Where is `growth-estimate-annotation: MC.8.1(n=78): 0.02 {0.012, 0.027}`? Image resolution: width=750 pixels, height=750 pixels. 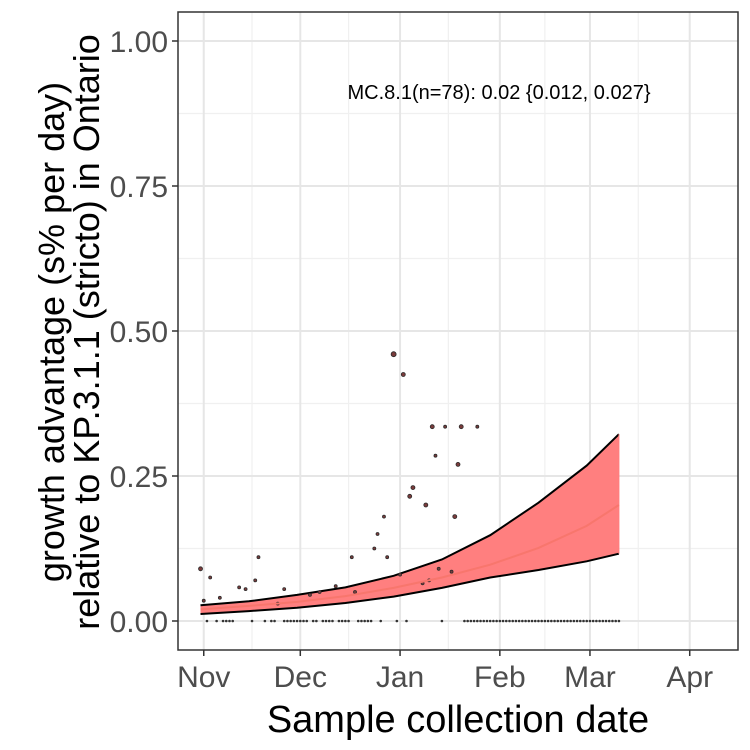
growth-estimate-annotation: MC.8.1(n=78): 0.02 {0.012, 0.027} is located at coordinates (499, 93).